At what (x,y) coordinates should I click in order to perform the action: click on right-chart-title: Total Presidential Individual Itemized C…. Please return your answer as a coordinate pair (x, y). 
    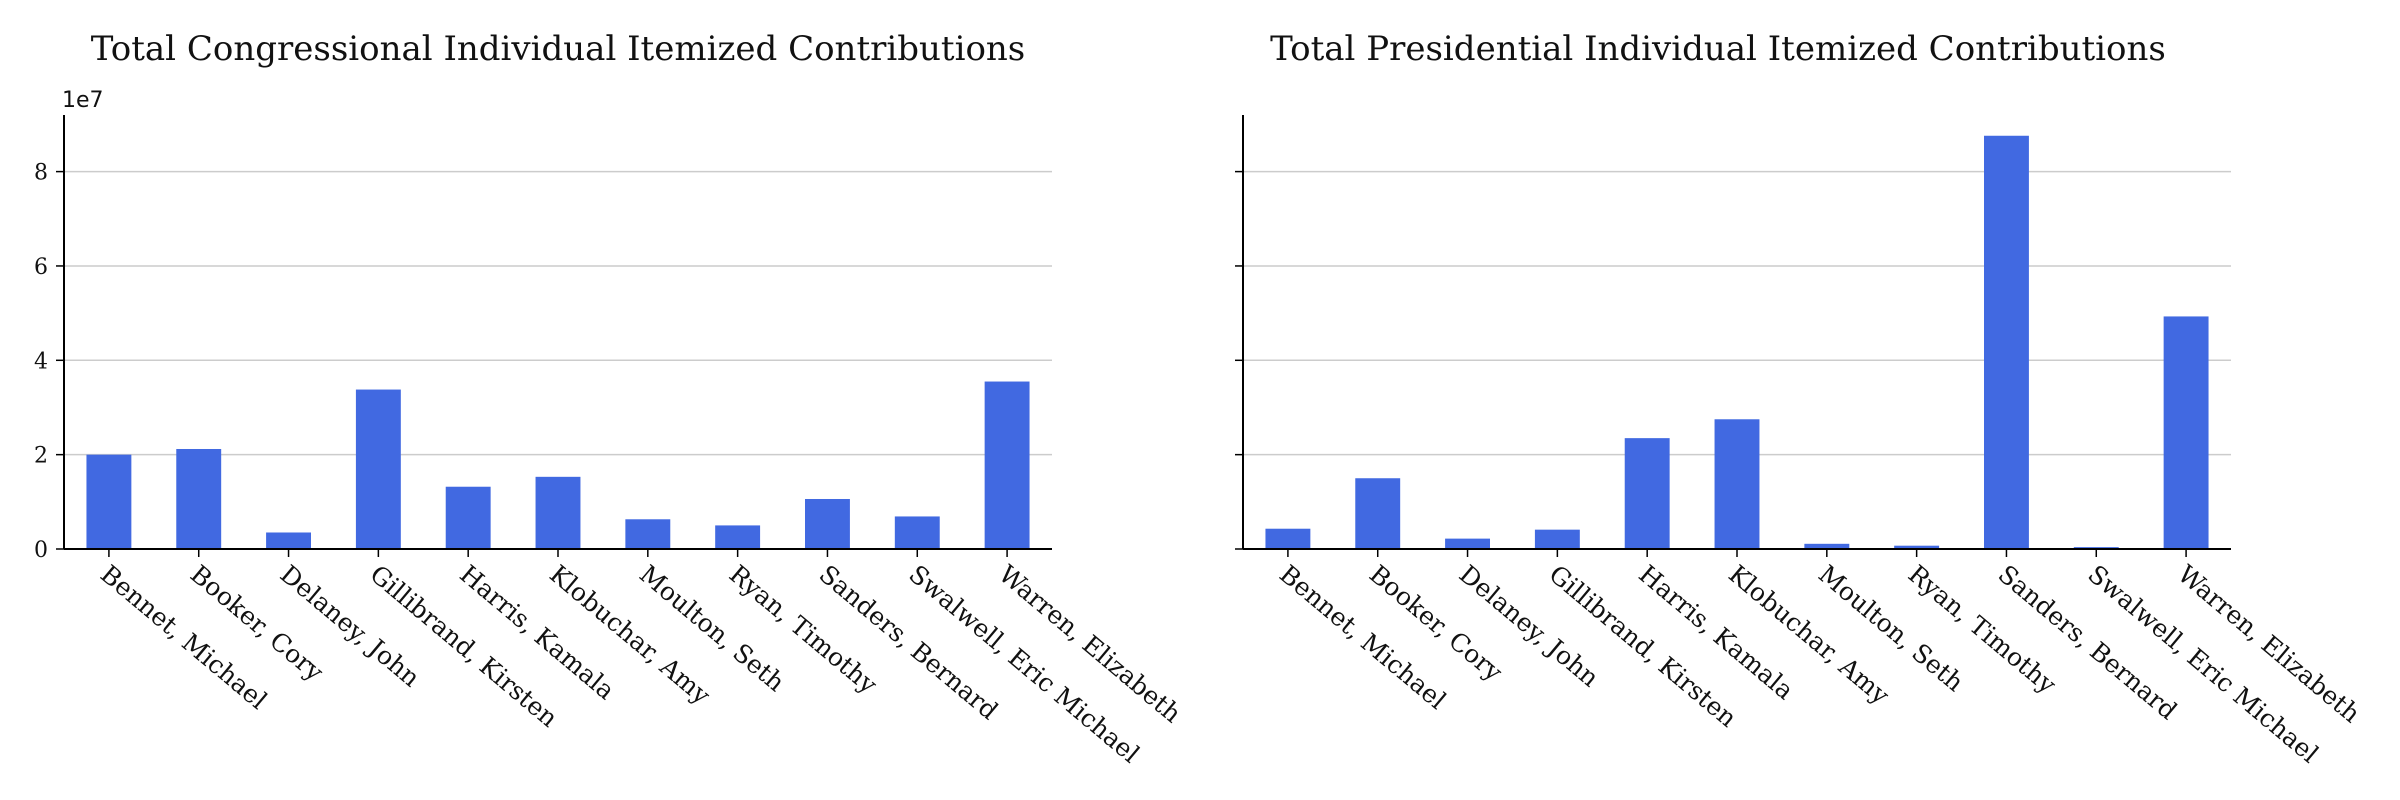
    Looking at the image, I should click on (1718, 49).